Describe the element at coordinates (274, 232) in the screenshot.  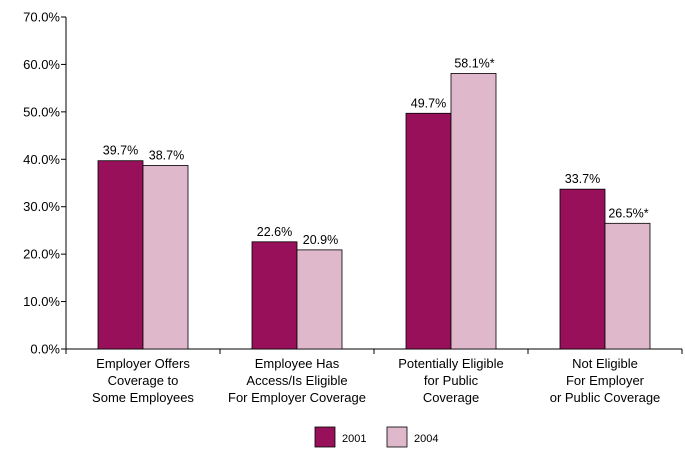
I see `data-label: 22.6%` at that location.